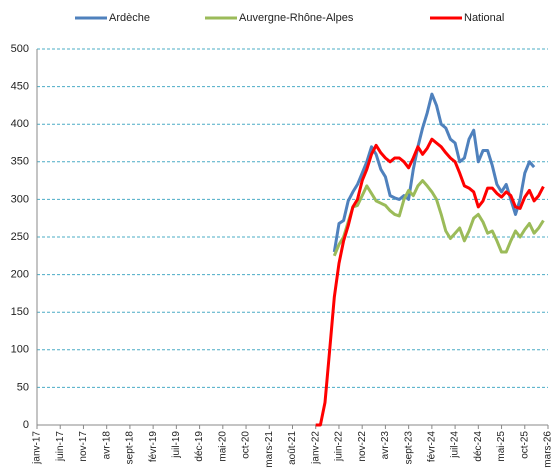 The image size is (553, 469). What do you see at coordinates (20, 49) in the screenshot?
I see `y-tick-label: 500` at bounding box center [20, 49].